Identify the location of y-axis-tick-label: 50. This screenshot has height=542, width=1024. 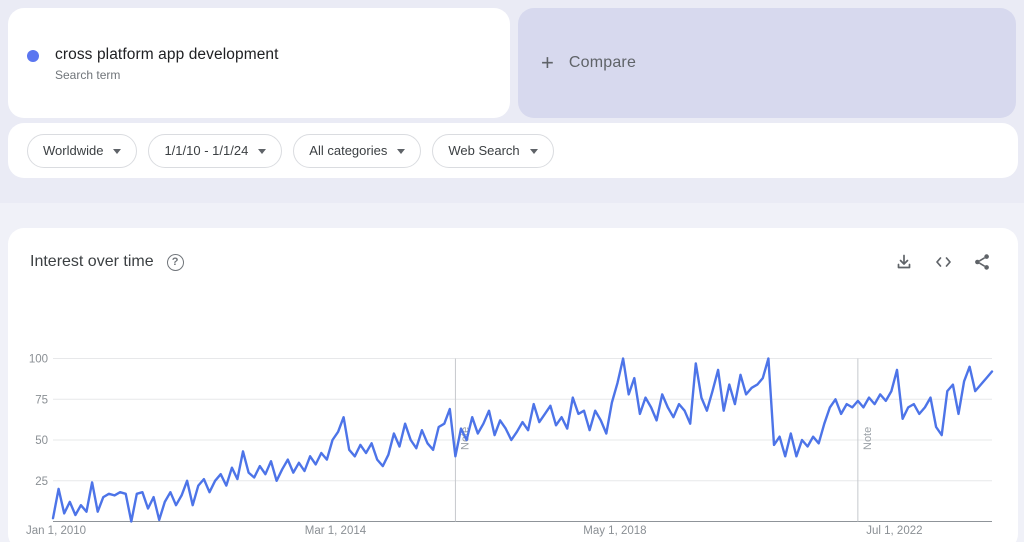
(41, 441).